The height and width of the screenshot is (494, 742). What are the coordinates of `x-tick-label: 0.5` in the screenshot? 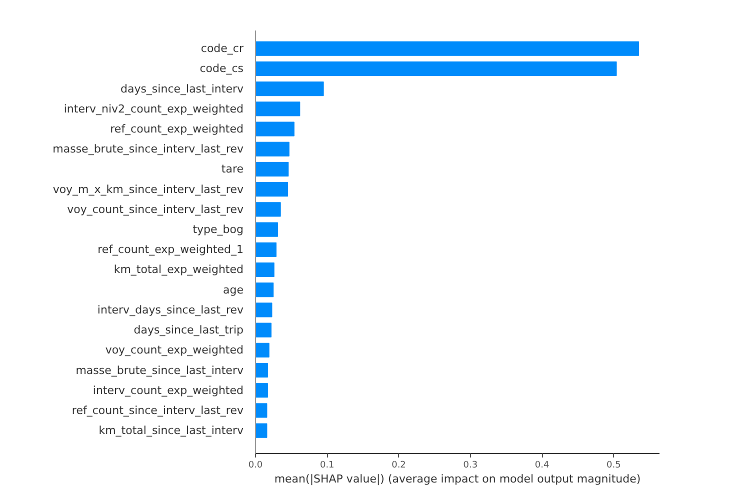 It's located at (613, 465).